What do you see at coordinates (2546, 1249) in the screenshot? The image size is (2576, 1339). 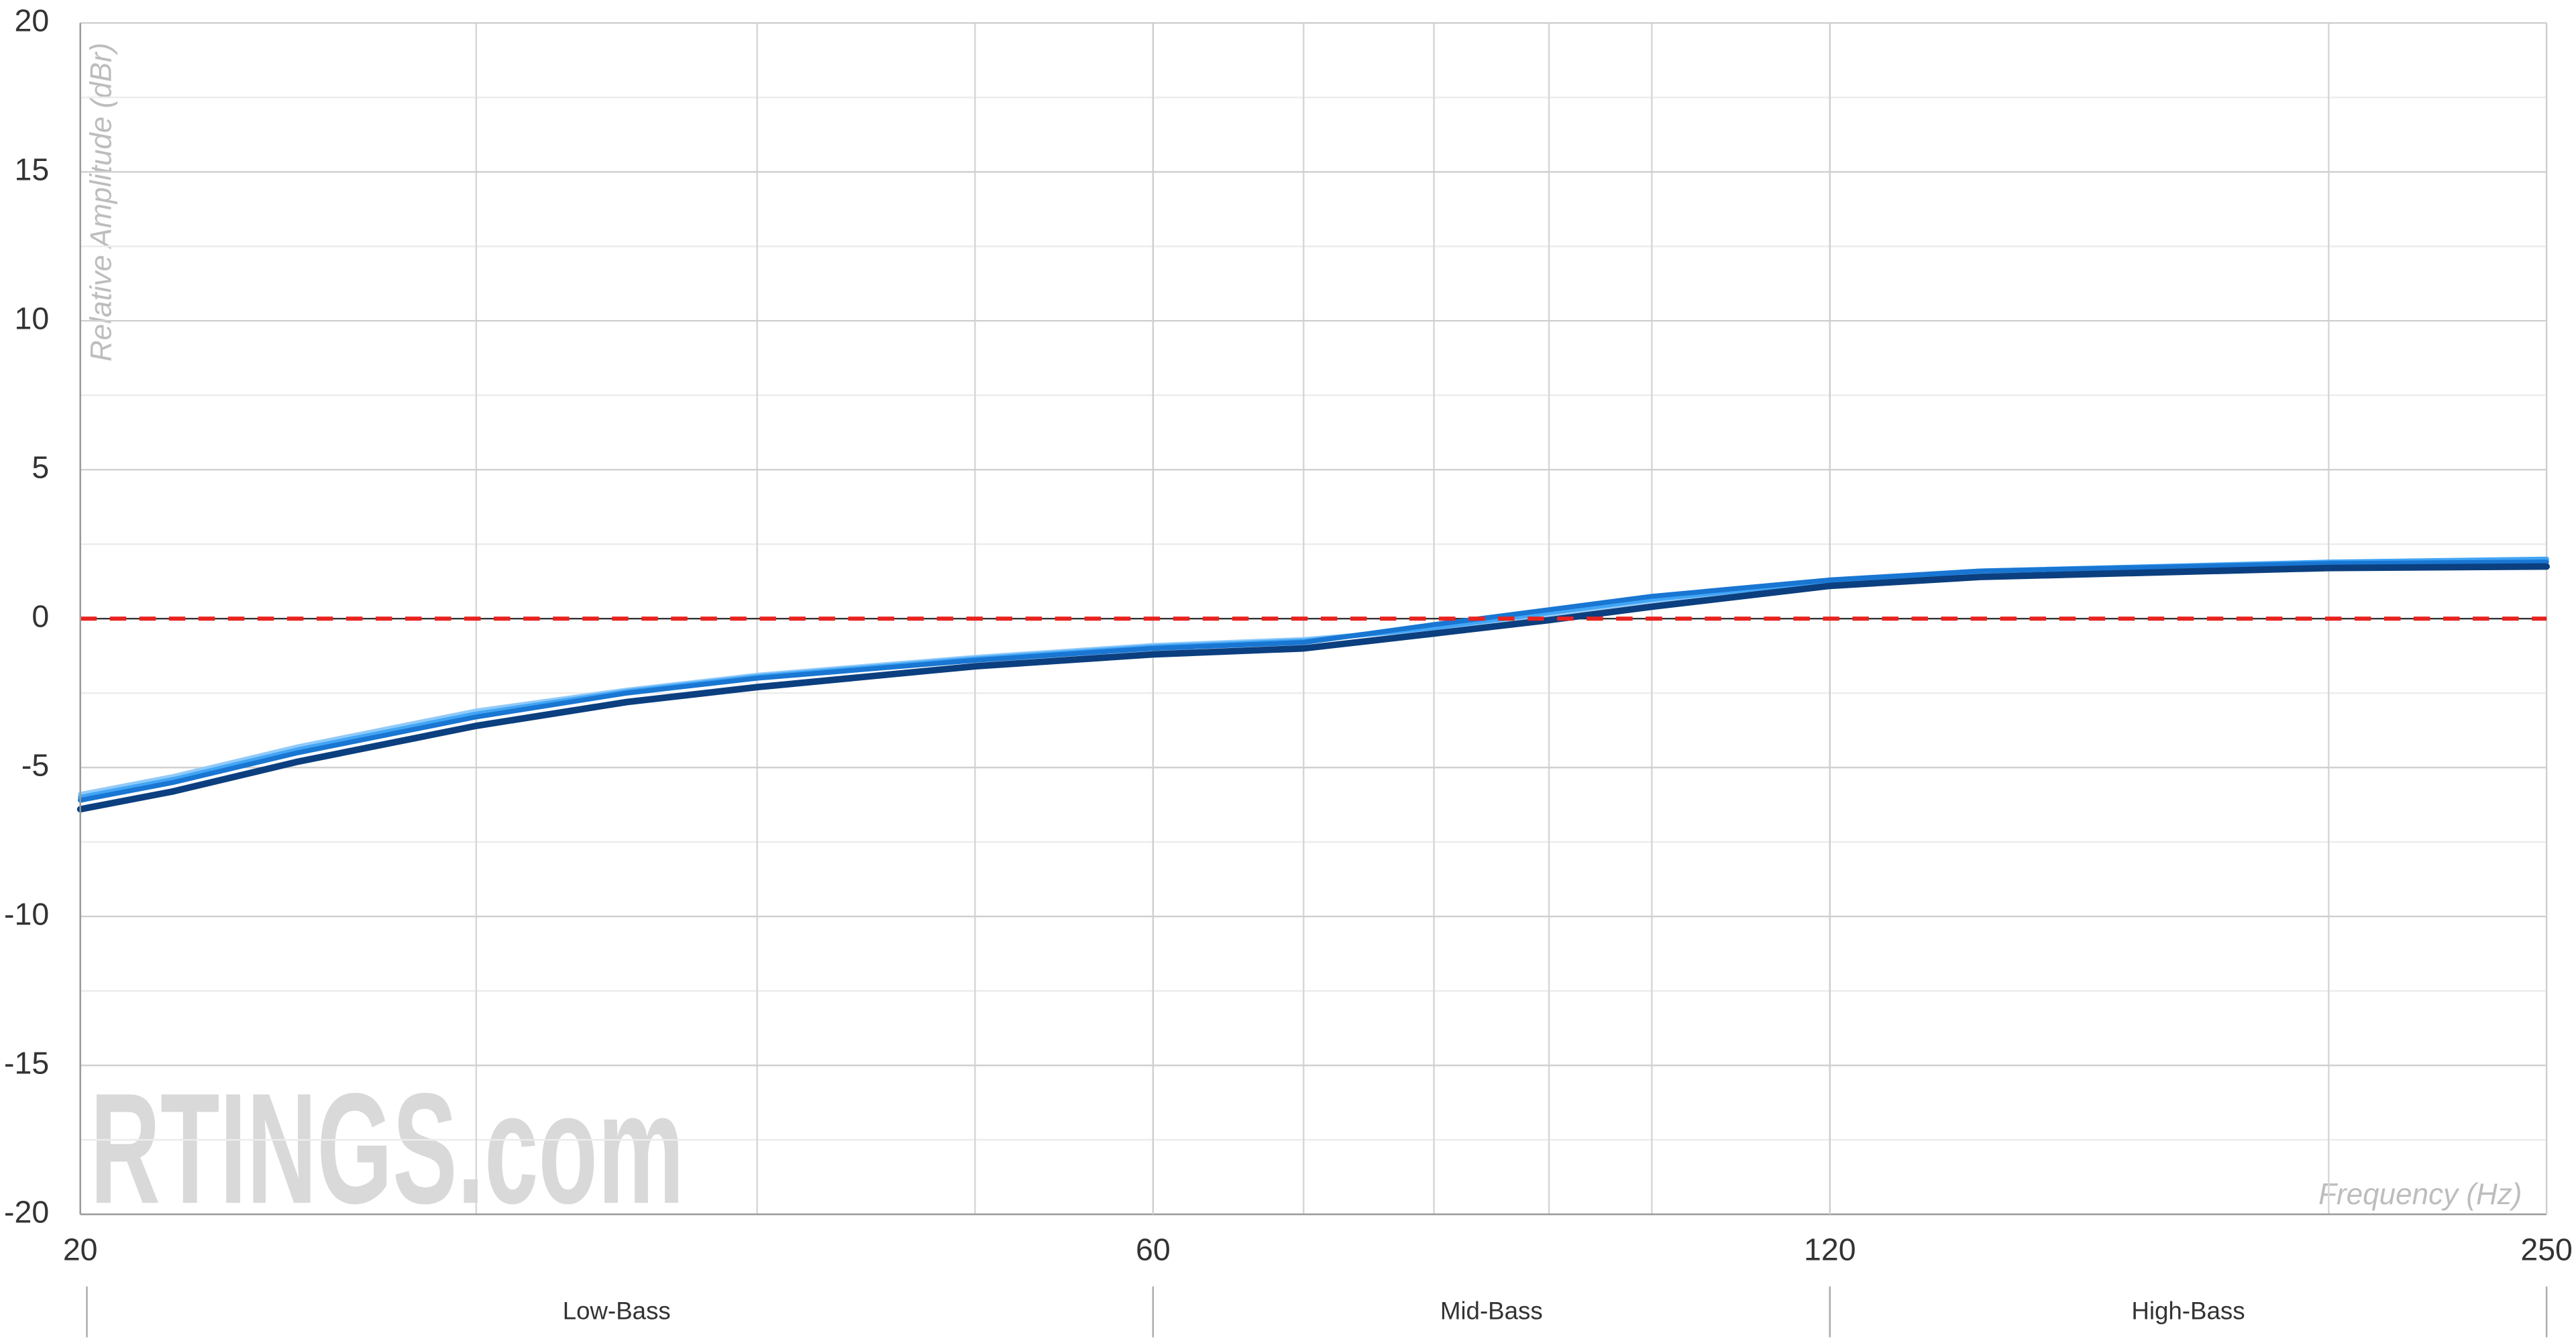 I see `x-tick-label: 250` at bounding box center [2546, 1249].